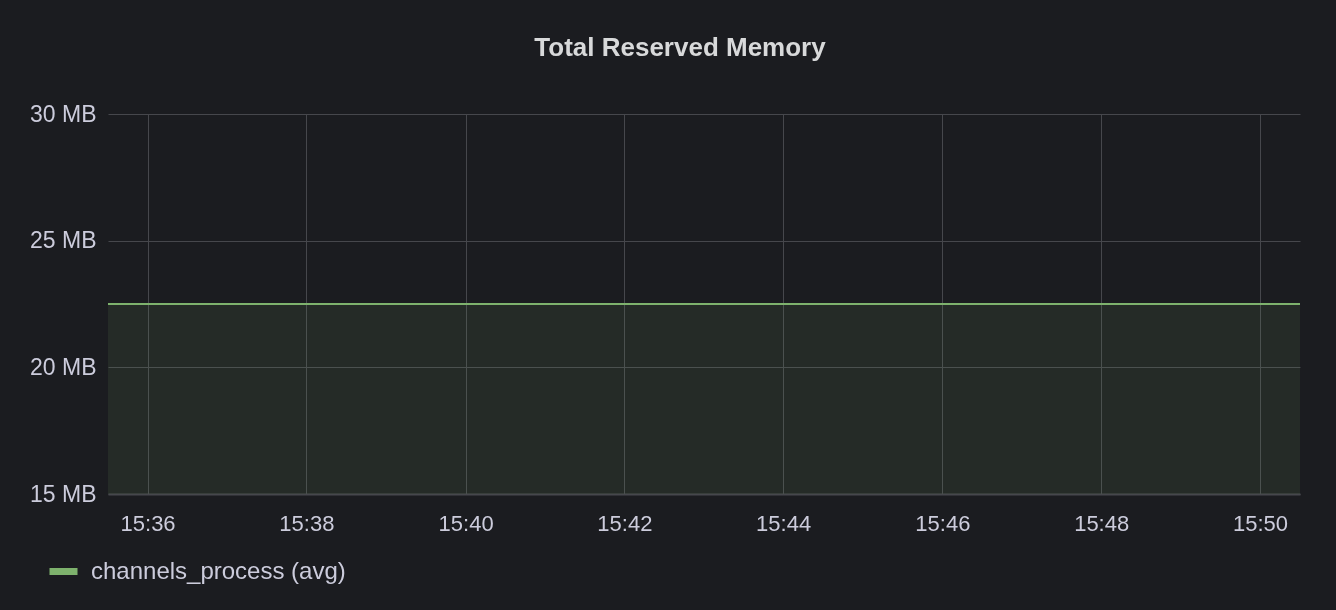 The height and width of the screenshot is (610, 1336). Describe the element at coordinates (63, 113) in the screenshot. I see `y-tick-label: 30 MB` at that location.